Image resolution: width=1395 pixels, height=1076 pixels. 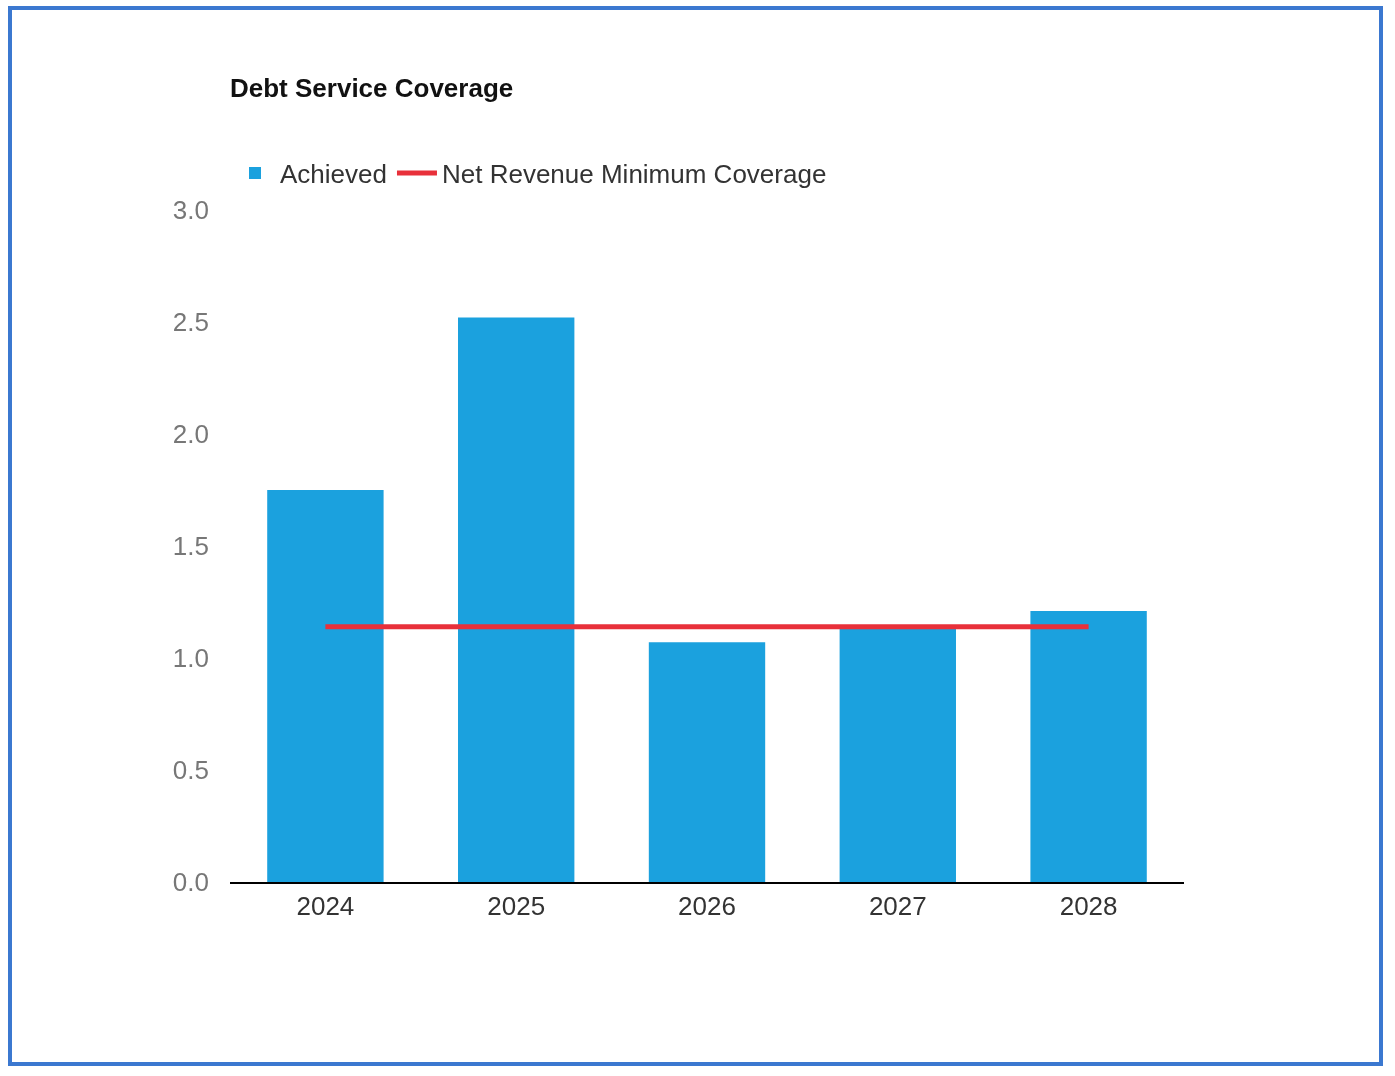 What do you see at coordinates (190, 210) in the screenshot?
I see `y-tick-label: 3.0` at bounding box center [190, 210].